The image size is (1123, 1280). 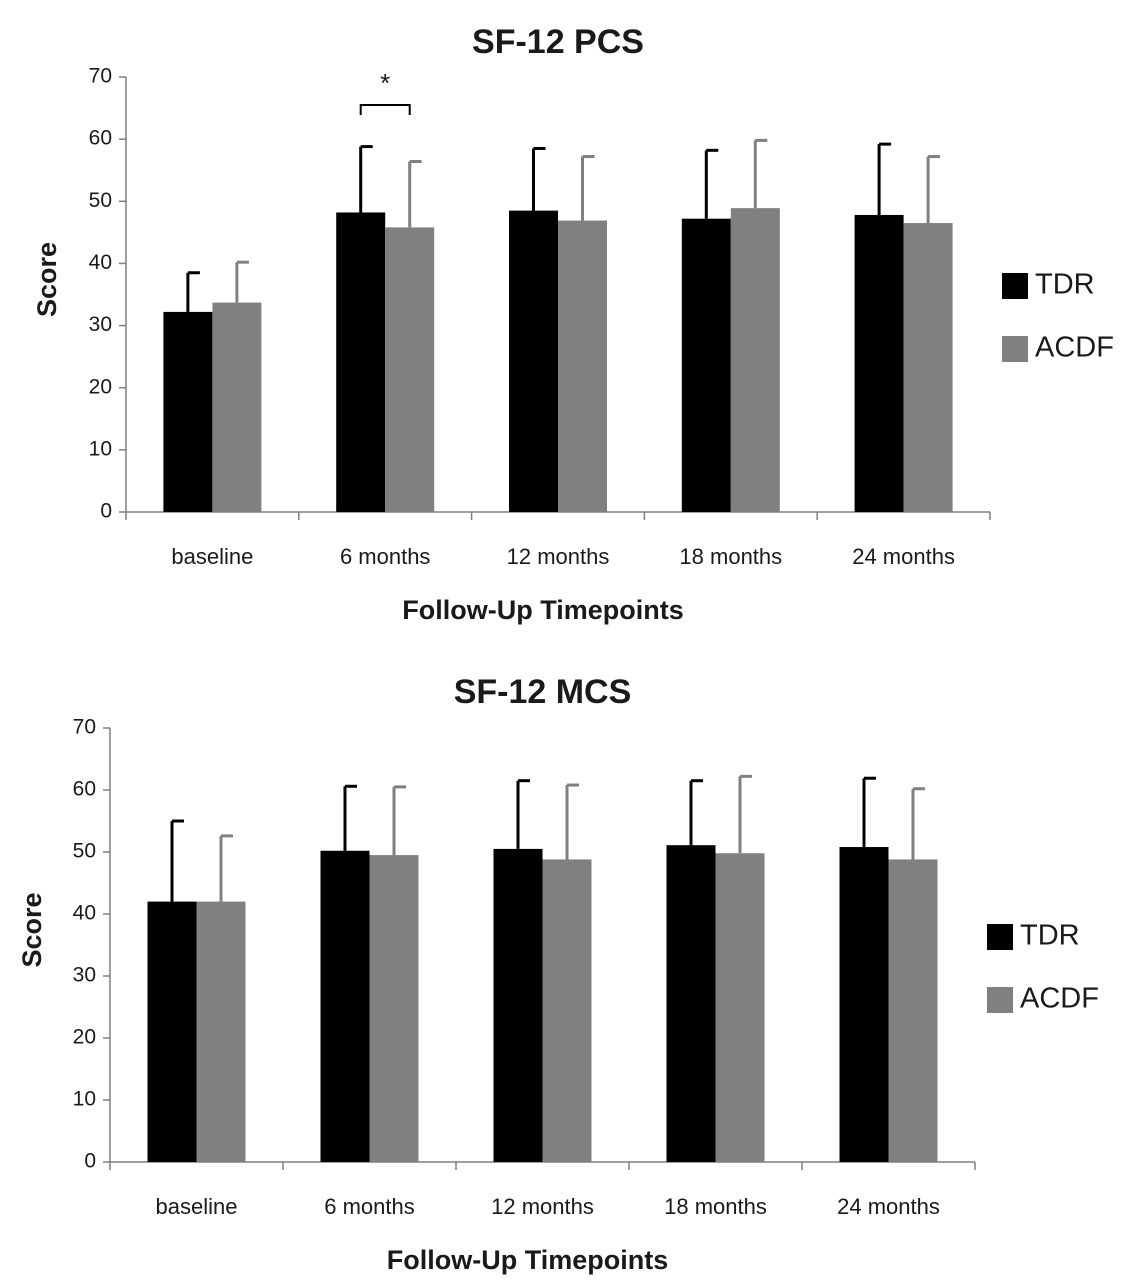 What do you see at coordinates (385, 83) in the screenshot?
I see `significance-asterisk: *` at bounding box center [385, 83].